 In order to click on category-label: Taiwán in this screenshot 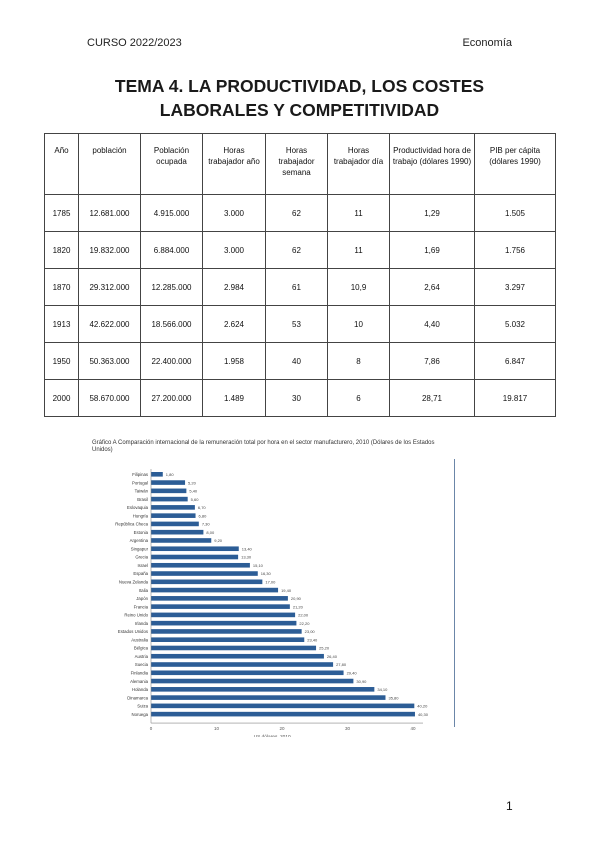, I will do `click(142, 491)`.